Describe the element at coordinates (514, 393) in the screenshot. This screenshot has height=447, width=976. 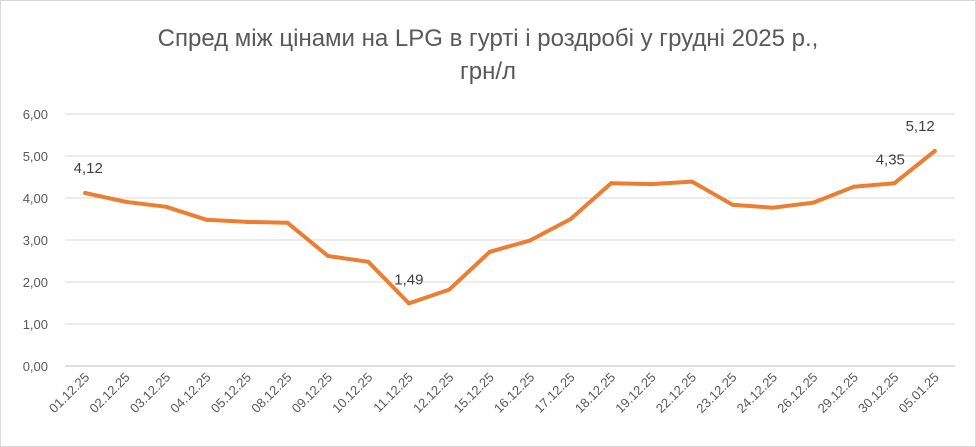
I see `x-tick-label: 16.12.25` at that location.